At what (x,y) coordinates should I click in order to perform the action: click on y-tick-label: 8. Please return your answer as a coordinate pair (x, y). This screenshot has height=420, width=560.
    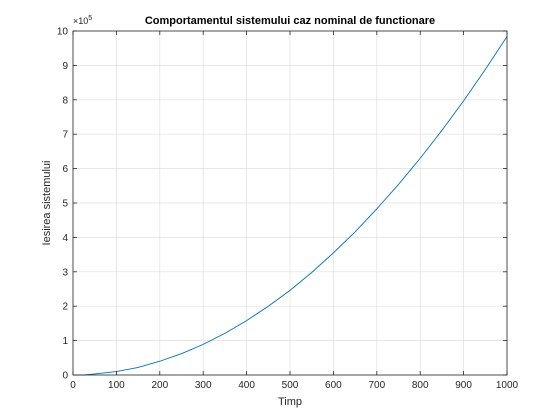
    Looking at the image, I should click on (65, 100).